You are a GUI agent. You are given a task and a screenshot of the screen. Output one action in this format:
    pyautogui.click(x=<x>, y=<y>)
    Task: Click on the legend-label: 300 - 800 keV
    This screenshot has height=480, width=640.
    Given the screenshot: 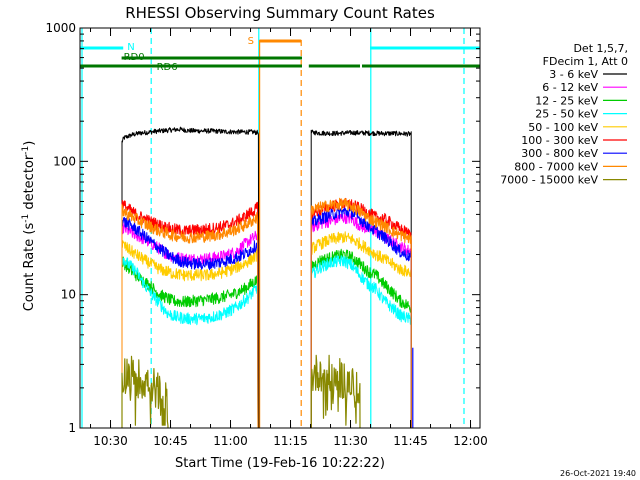 What is the action you would take?
    pyautogui.click(x=559, y=153)
    